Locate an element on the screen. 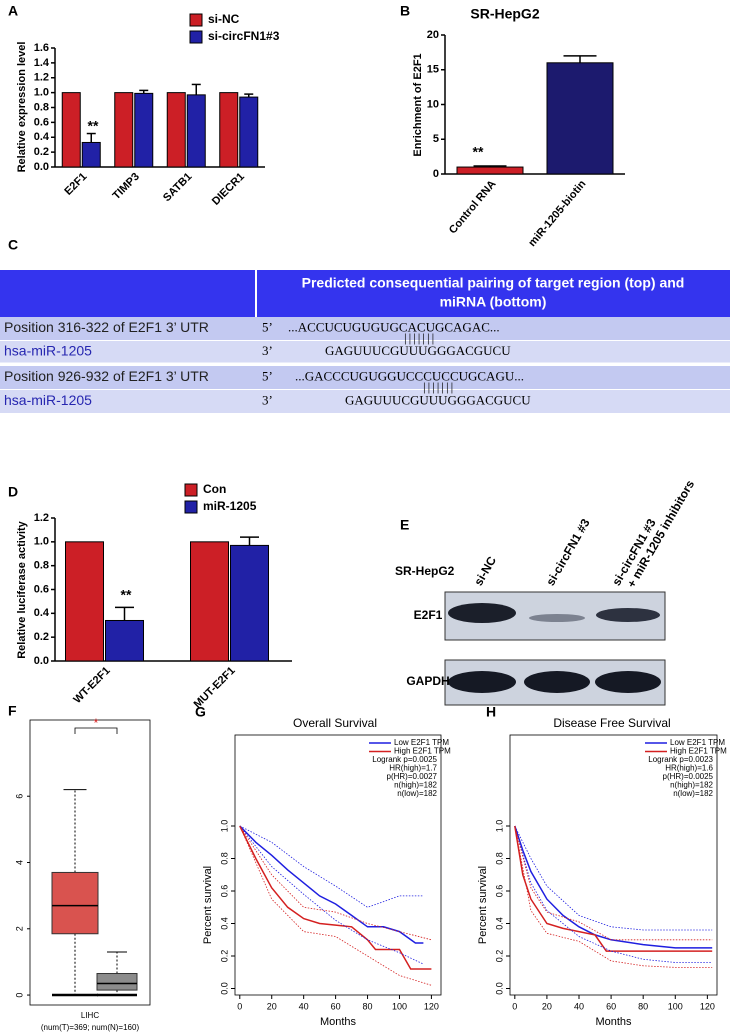 The width and height of the screenshot is (730, 1035). panel-label: F is located at coordinates (12, 711).